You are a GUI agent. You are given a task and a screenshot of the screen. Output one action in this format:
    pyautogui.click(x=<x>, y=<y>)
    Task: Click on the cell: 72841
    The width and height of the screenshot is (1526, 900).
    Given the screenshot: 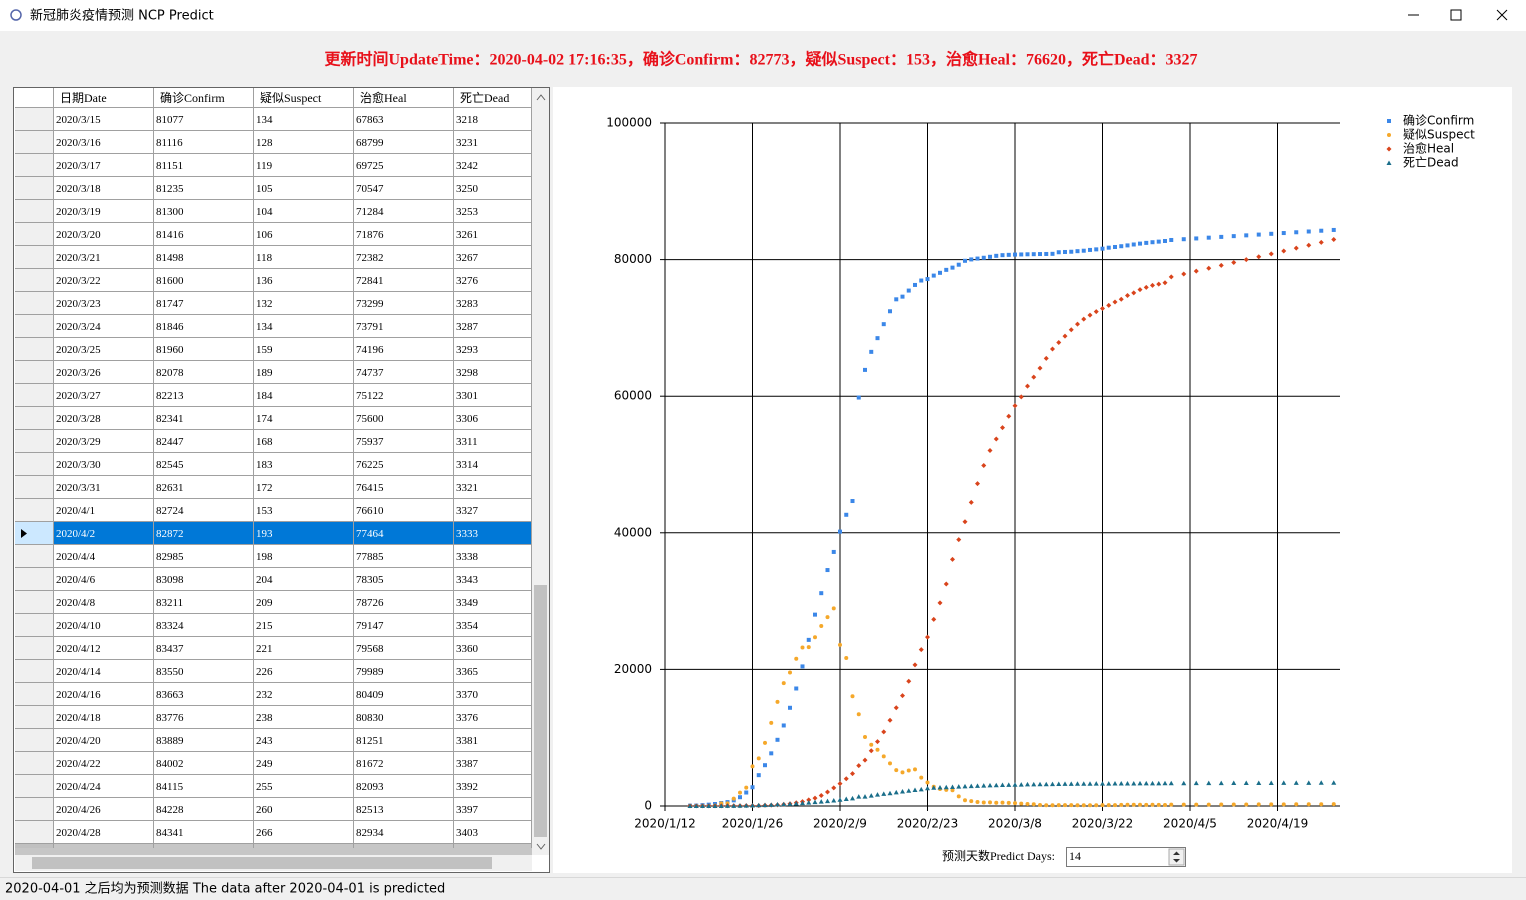 What is the action you would take?
    pyautogui.click(x=370, y=281)
    